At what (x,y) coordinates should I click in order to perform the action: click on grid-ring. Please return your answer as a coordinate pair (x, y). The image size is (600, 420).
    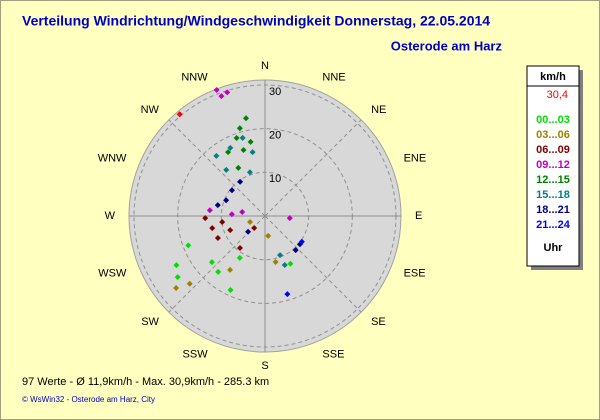
    Looking at the image, I should click on (265, 216).